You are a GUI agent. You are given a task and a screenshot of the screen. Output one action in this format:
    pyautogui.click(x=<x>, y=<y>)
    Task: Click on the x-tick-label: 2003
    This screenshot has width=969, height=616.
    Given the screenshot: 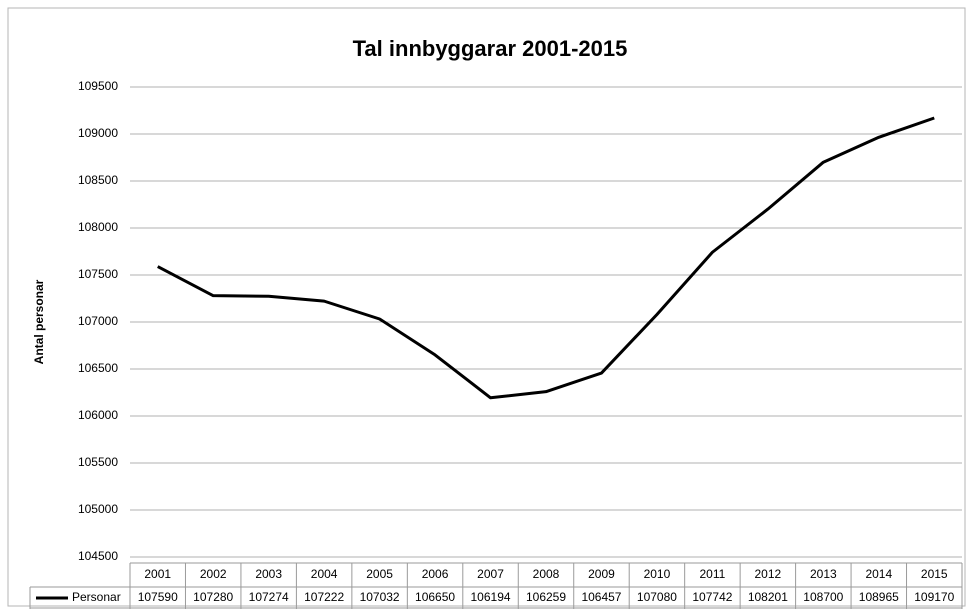 What is the action you would take?
    pyautogui.click(x=268, y=574)
    